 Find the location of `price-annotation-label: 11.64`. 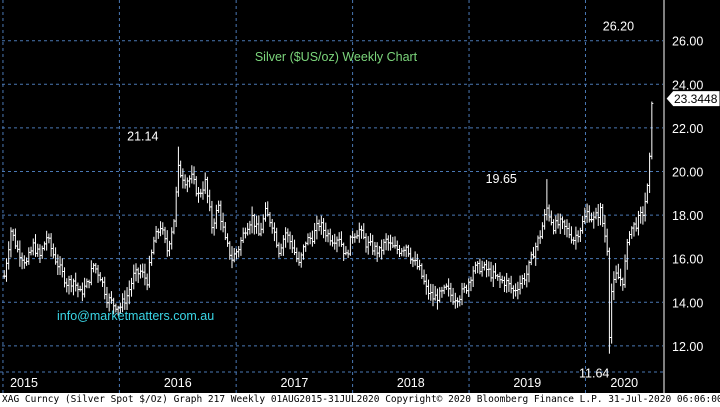

price-annotation-label: 11.64 is located at coordinates (594, 374).